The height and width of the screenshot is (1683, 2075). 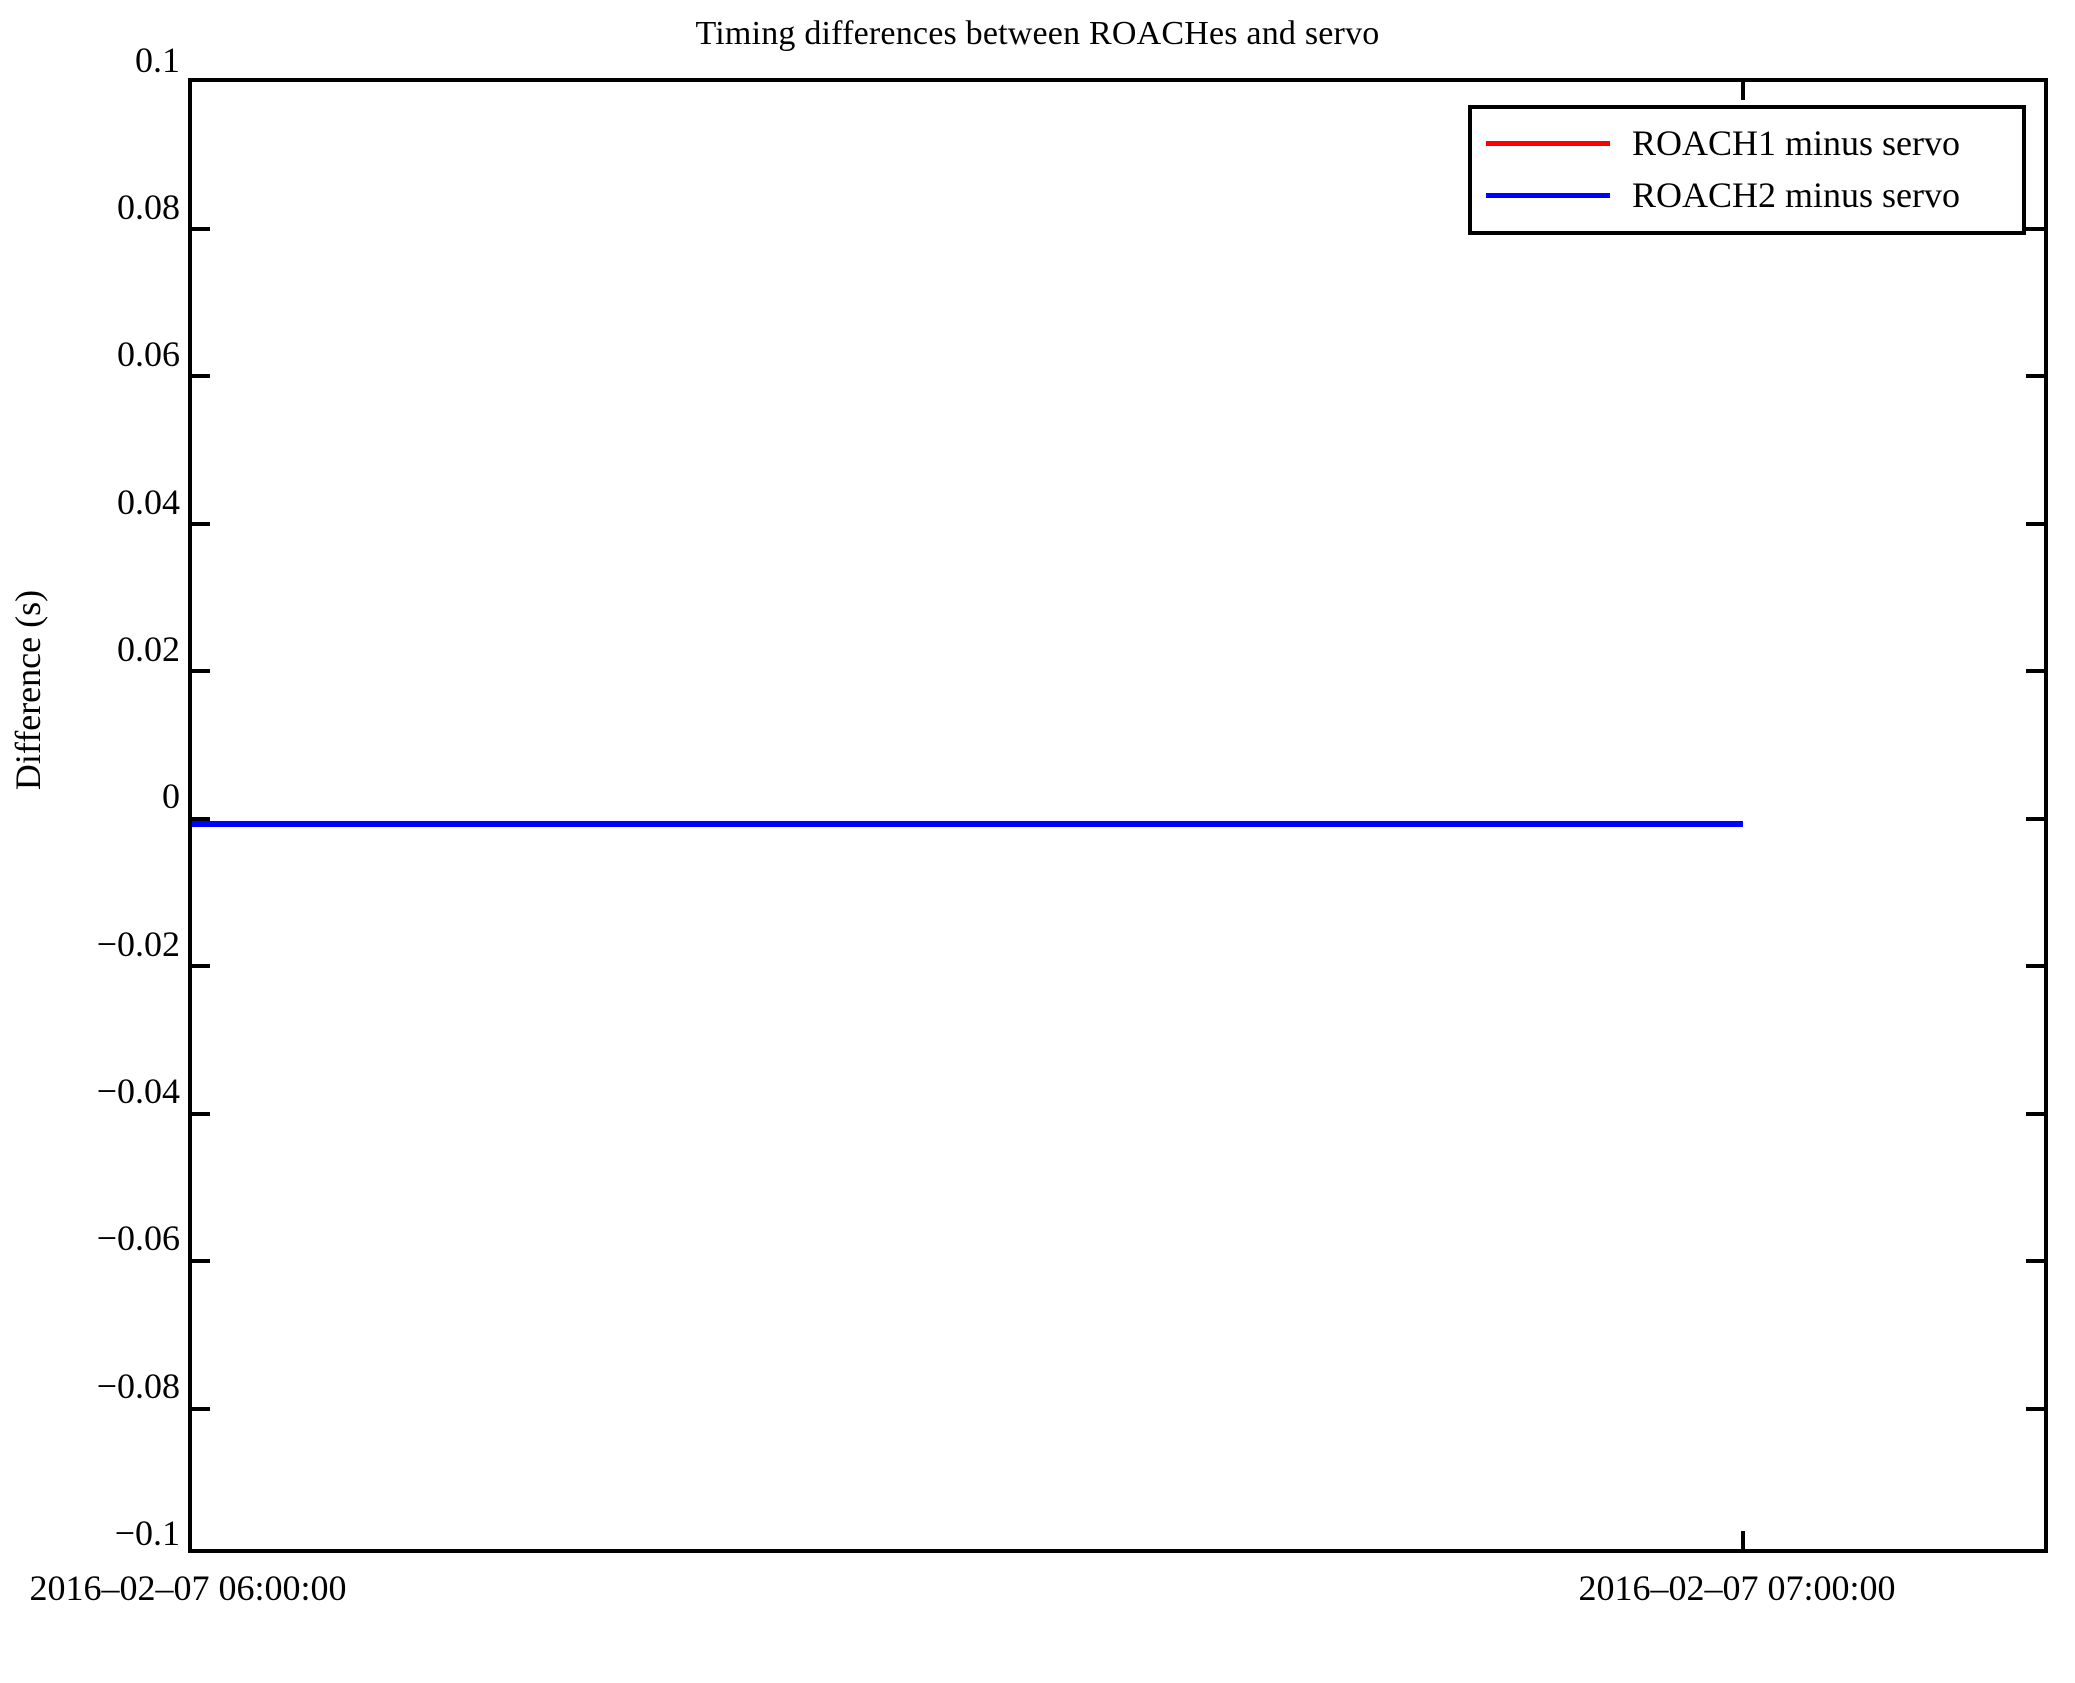 I want to click on y-tick-label-3: 0.04, so click(x=148, y=502).